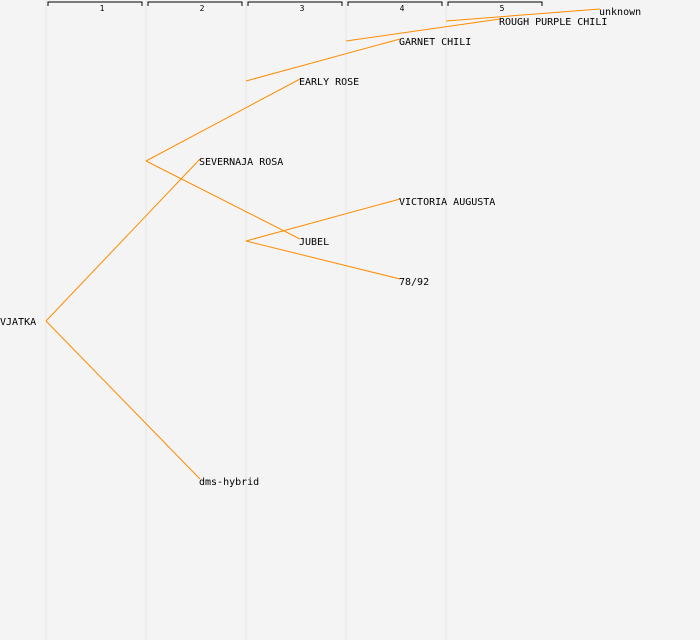 The height and width of the screenshot is (640, 700). Describe the element at coordinates (447, 202) in the screenshot. I see `pedigree-node-label: VICTORIA AUGUSTA` at that location.